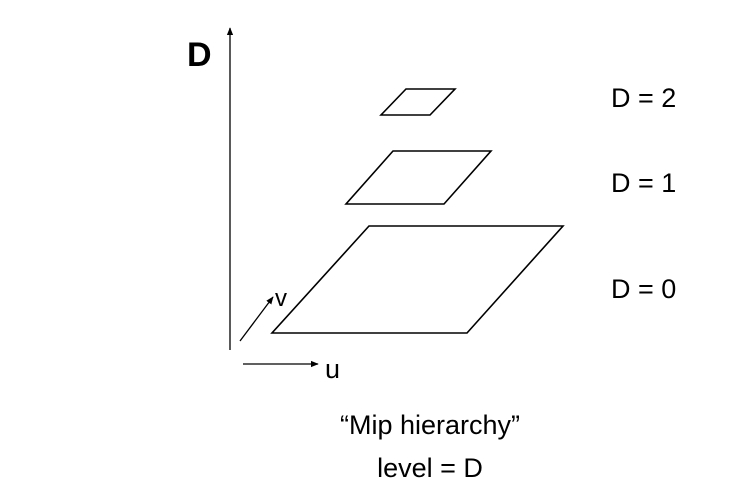  I want to click on u-axis-label: u, so click(333, 369).